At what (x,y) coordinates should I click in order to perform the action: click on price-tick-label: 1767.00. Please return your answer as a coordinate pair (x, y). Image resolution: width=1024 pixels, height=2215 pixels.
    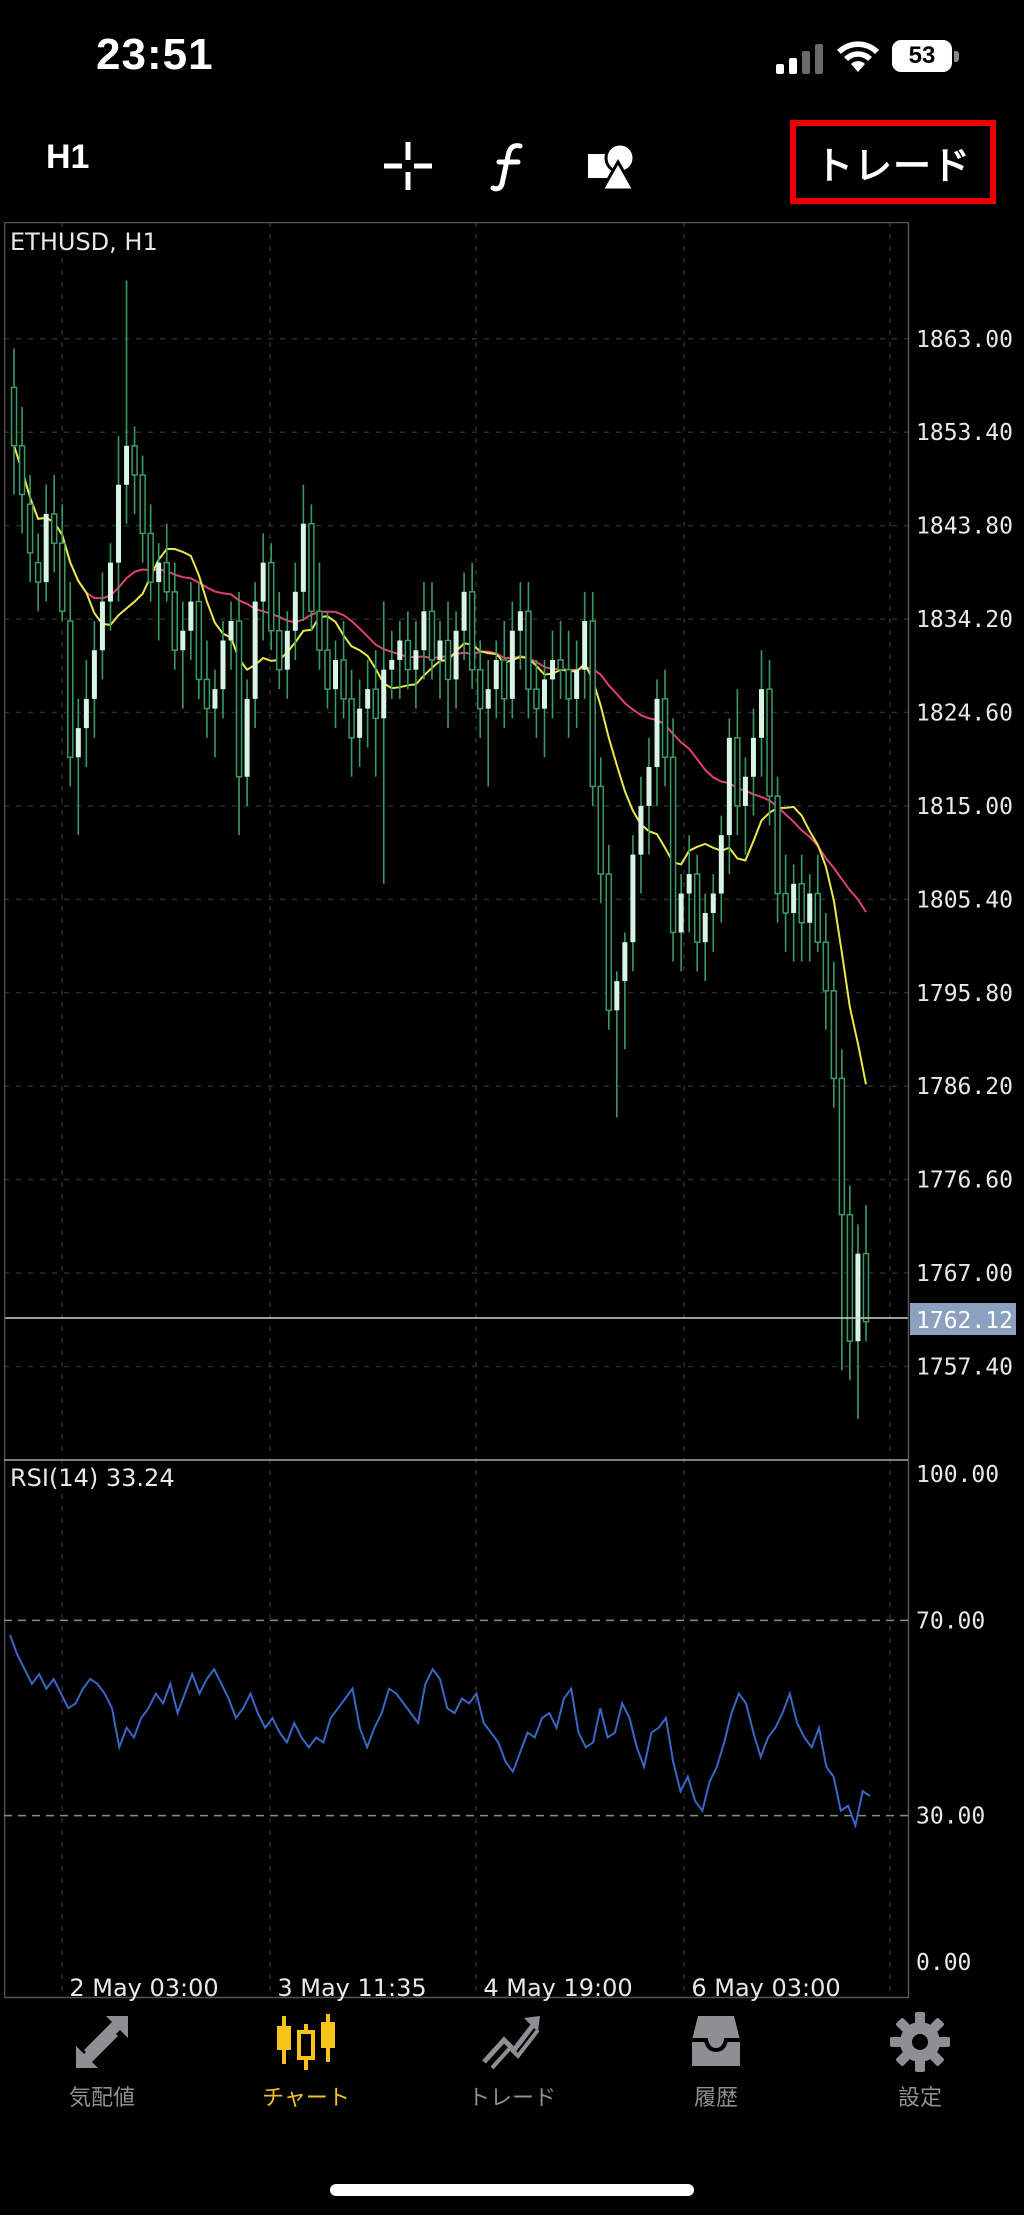
    Looking at the image, I should click on (964, 1274).